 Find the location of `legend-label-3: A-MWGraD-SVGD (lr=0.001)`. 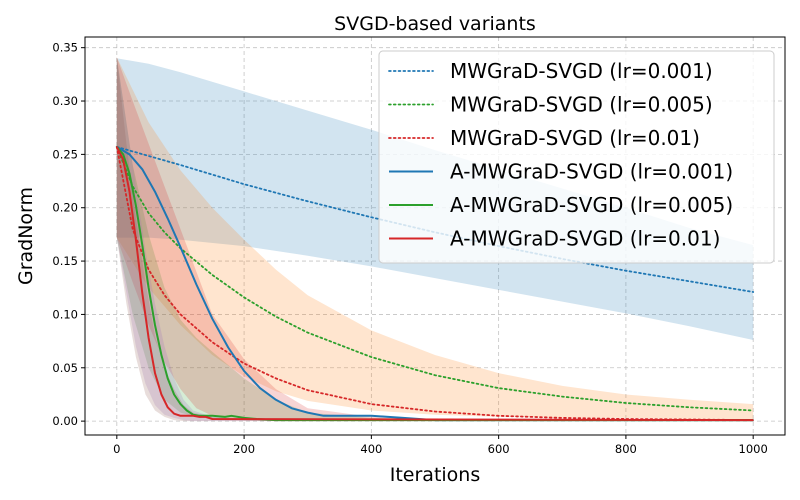

legend-label-3: A-MWGraD-SVGD (lr=0.001) is located at coordinates (591, 172).